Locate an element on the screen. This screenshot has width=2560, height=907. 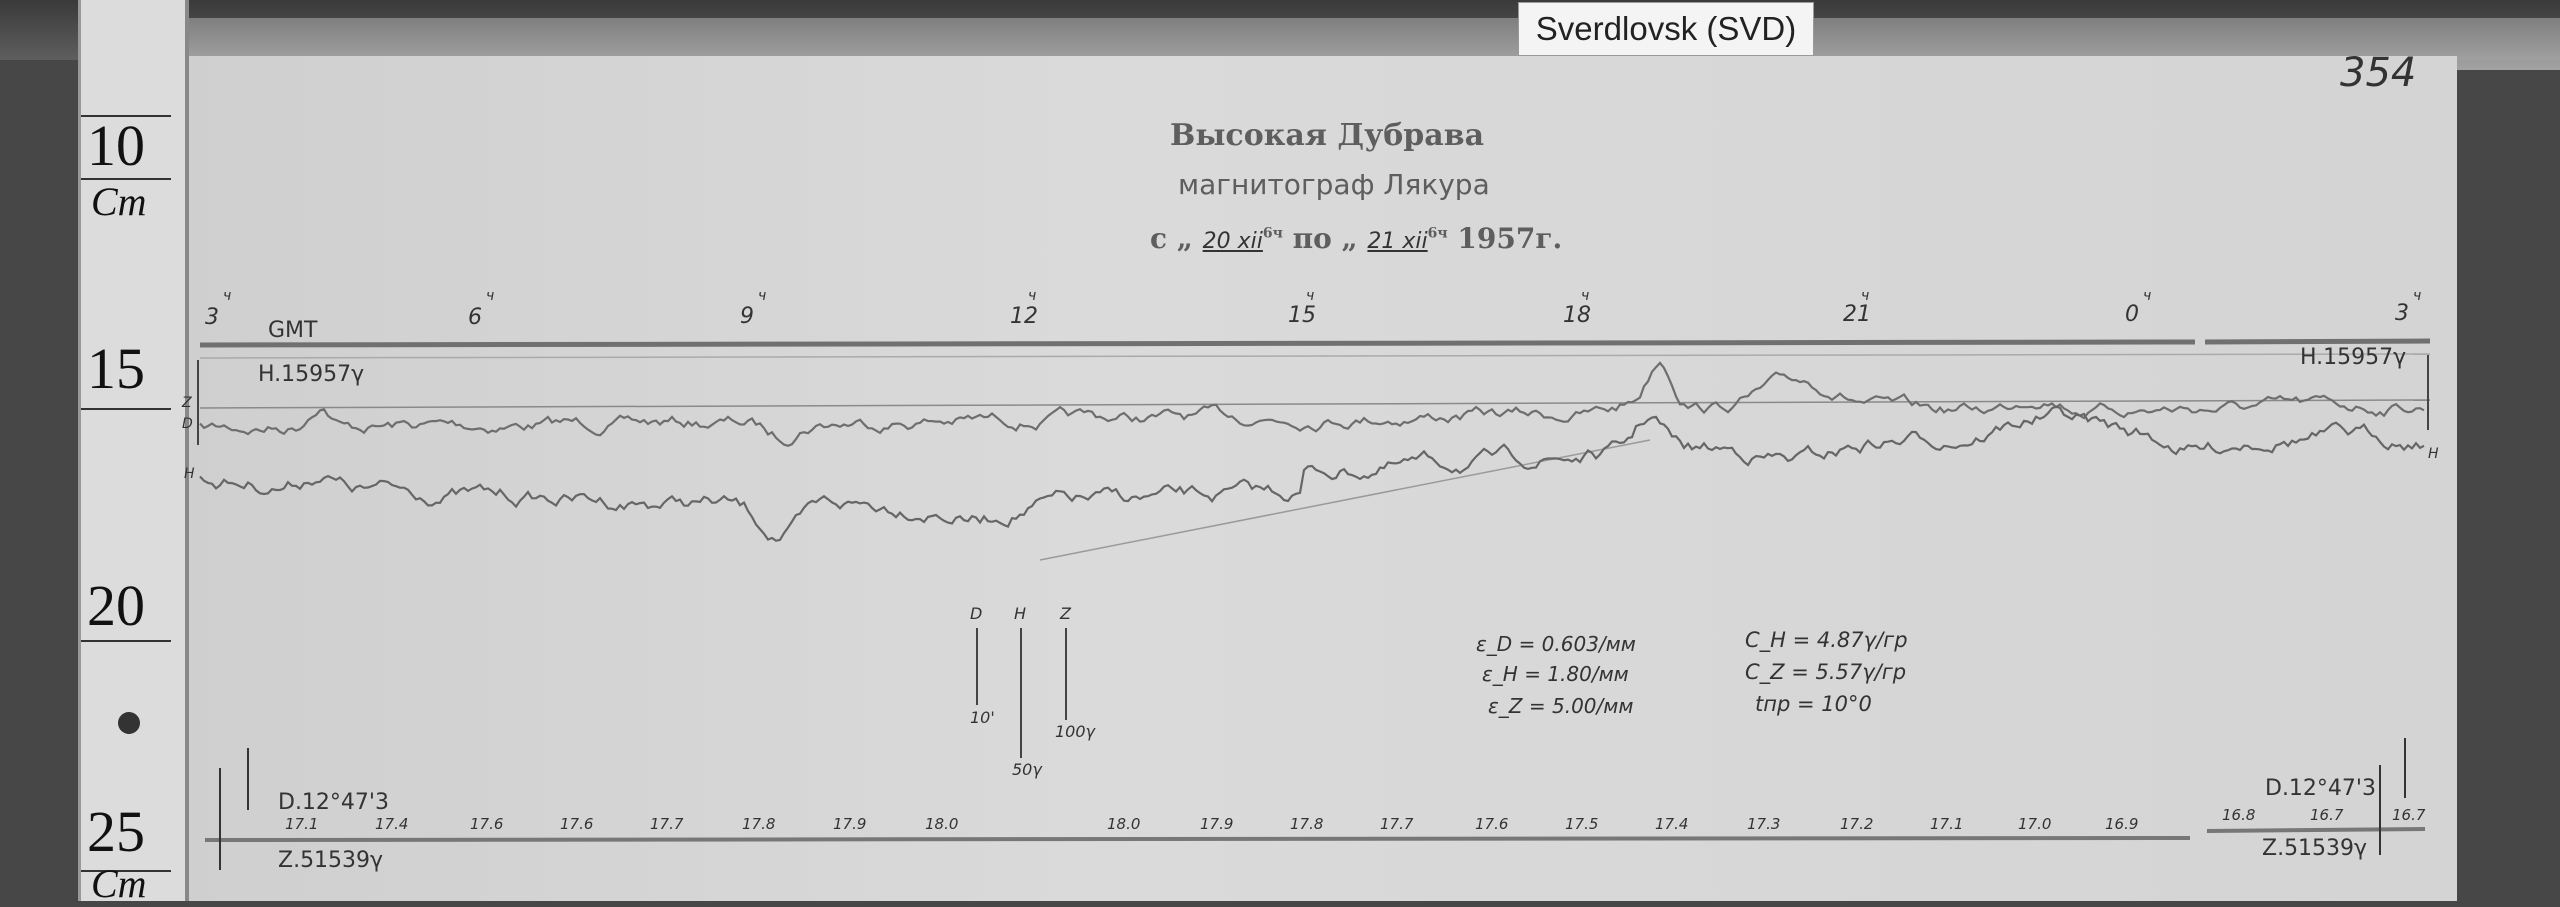
z-trace-label: Z is located at coordinates (187, 403).